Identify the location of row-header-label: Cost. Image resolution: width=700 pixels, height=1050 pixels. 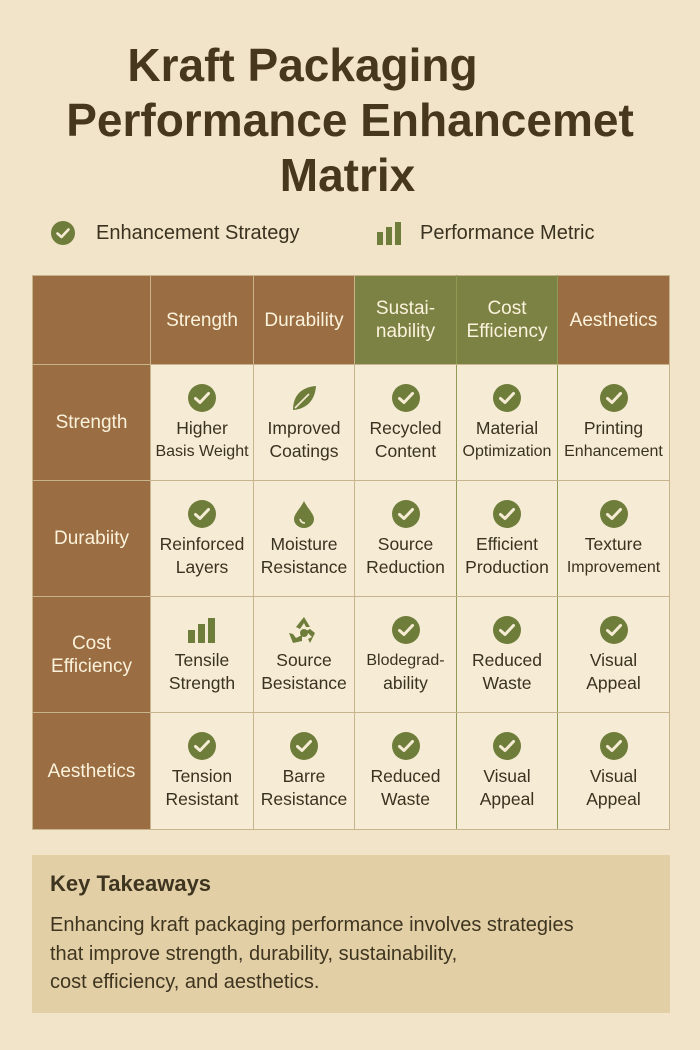
(91, 643).